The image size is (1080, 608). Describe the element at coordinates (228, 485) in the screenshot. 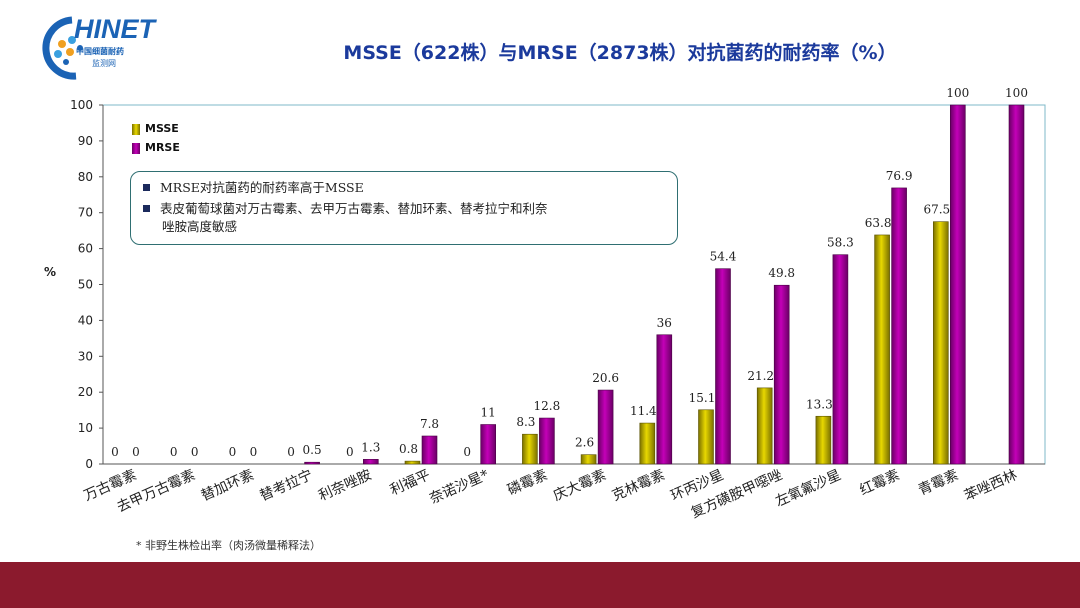

I see `x-tick-label: 替加环素` at that location.